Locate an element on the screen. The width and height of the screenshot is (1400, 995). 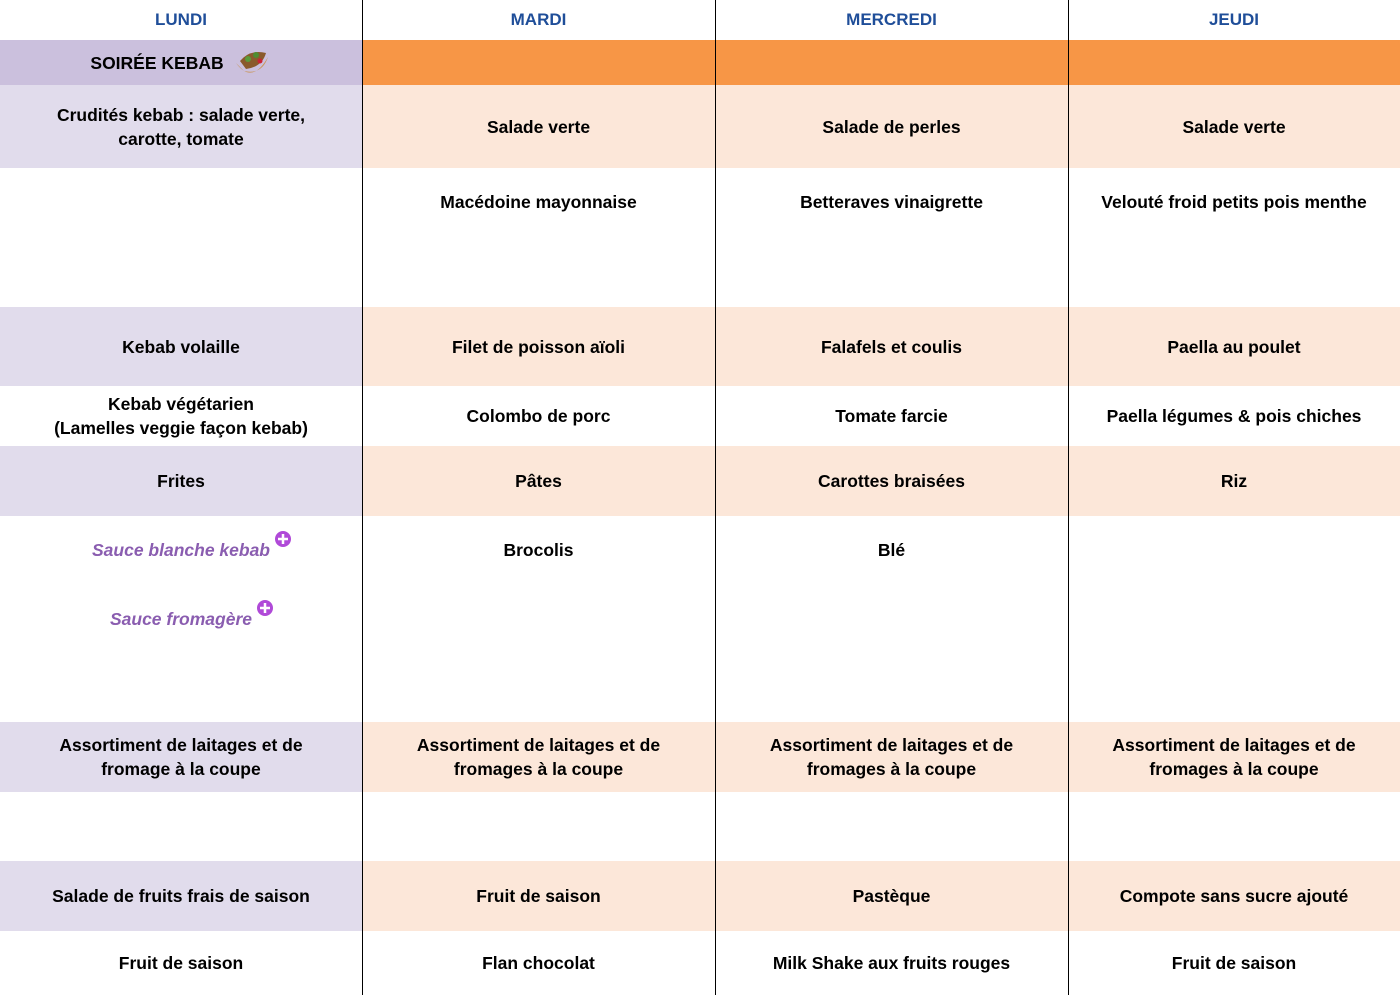
dish: Frites is located at coordinates (181, 481).